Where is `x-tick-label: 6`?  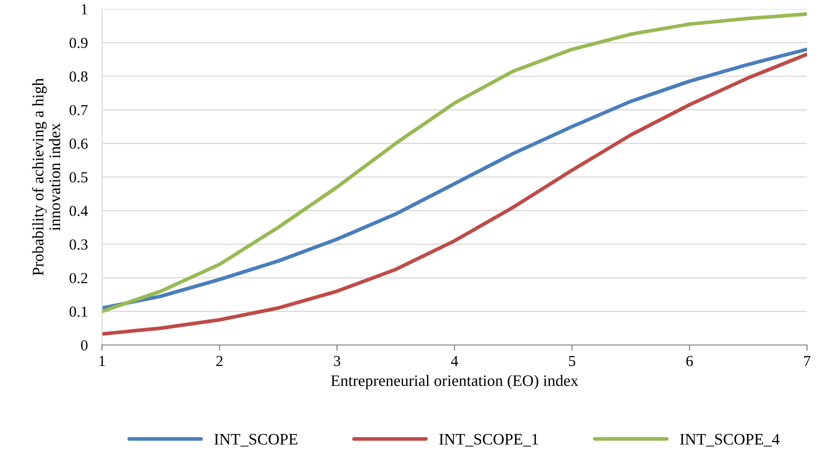
x-tick-label: 6 is located at coordinates (689, 361).